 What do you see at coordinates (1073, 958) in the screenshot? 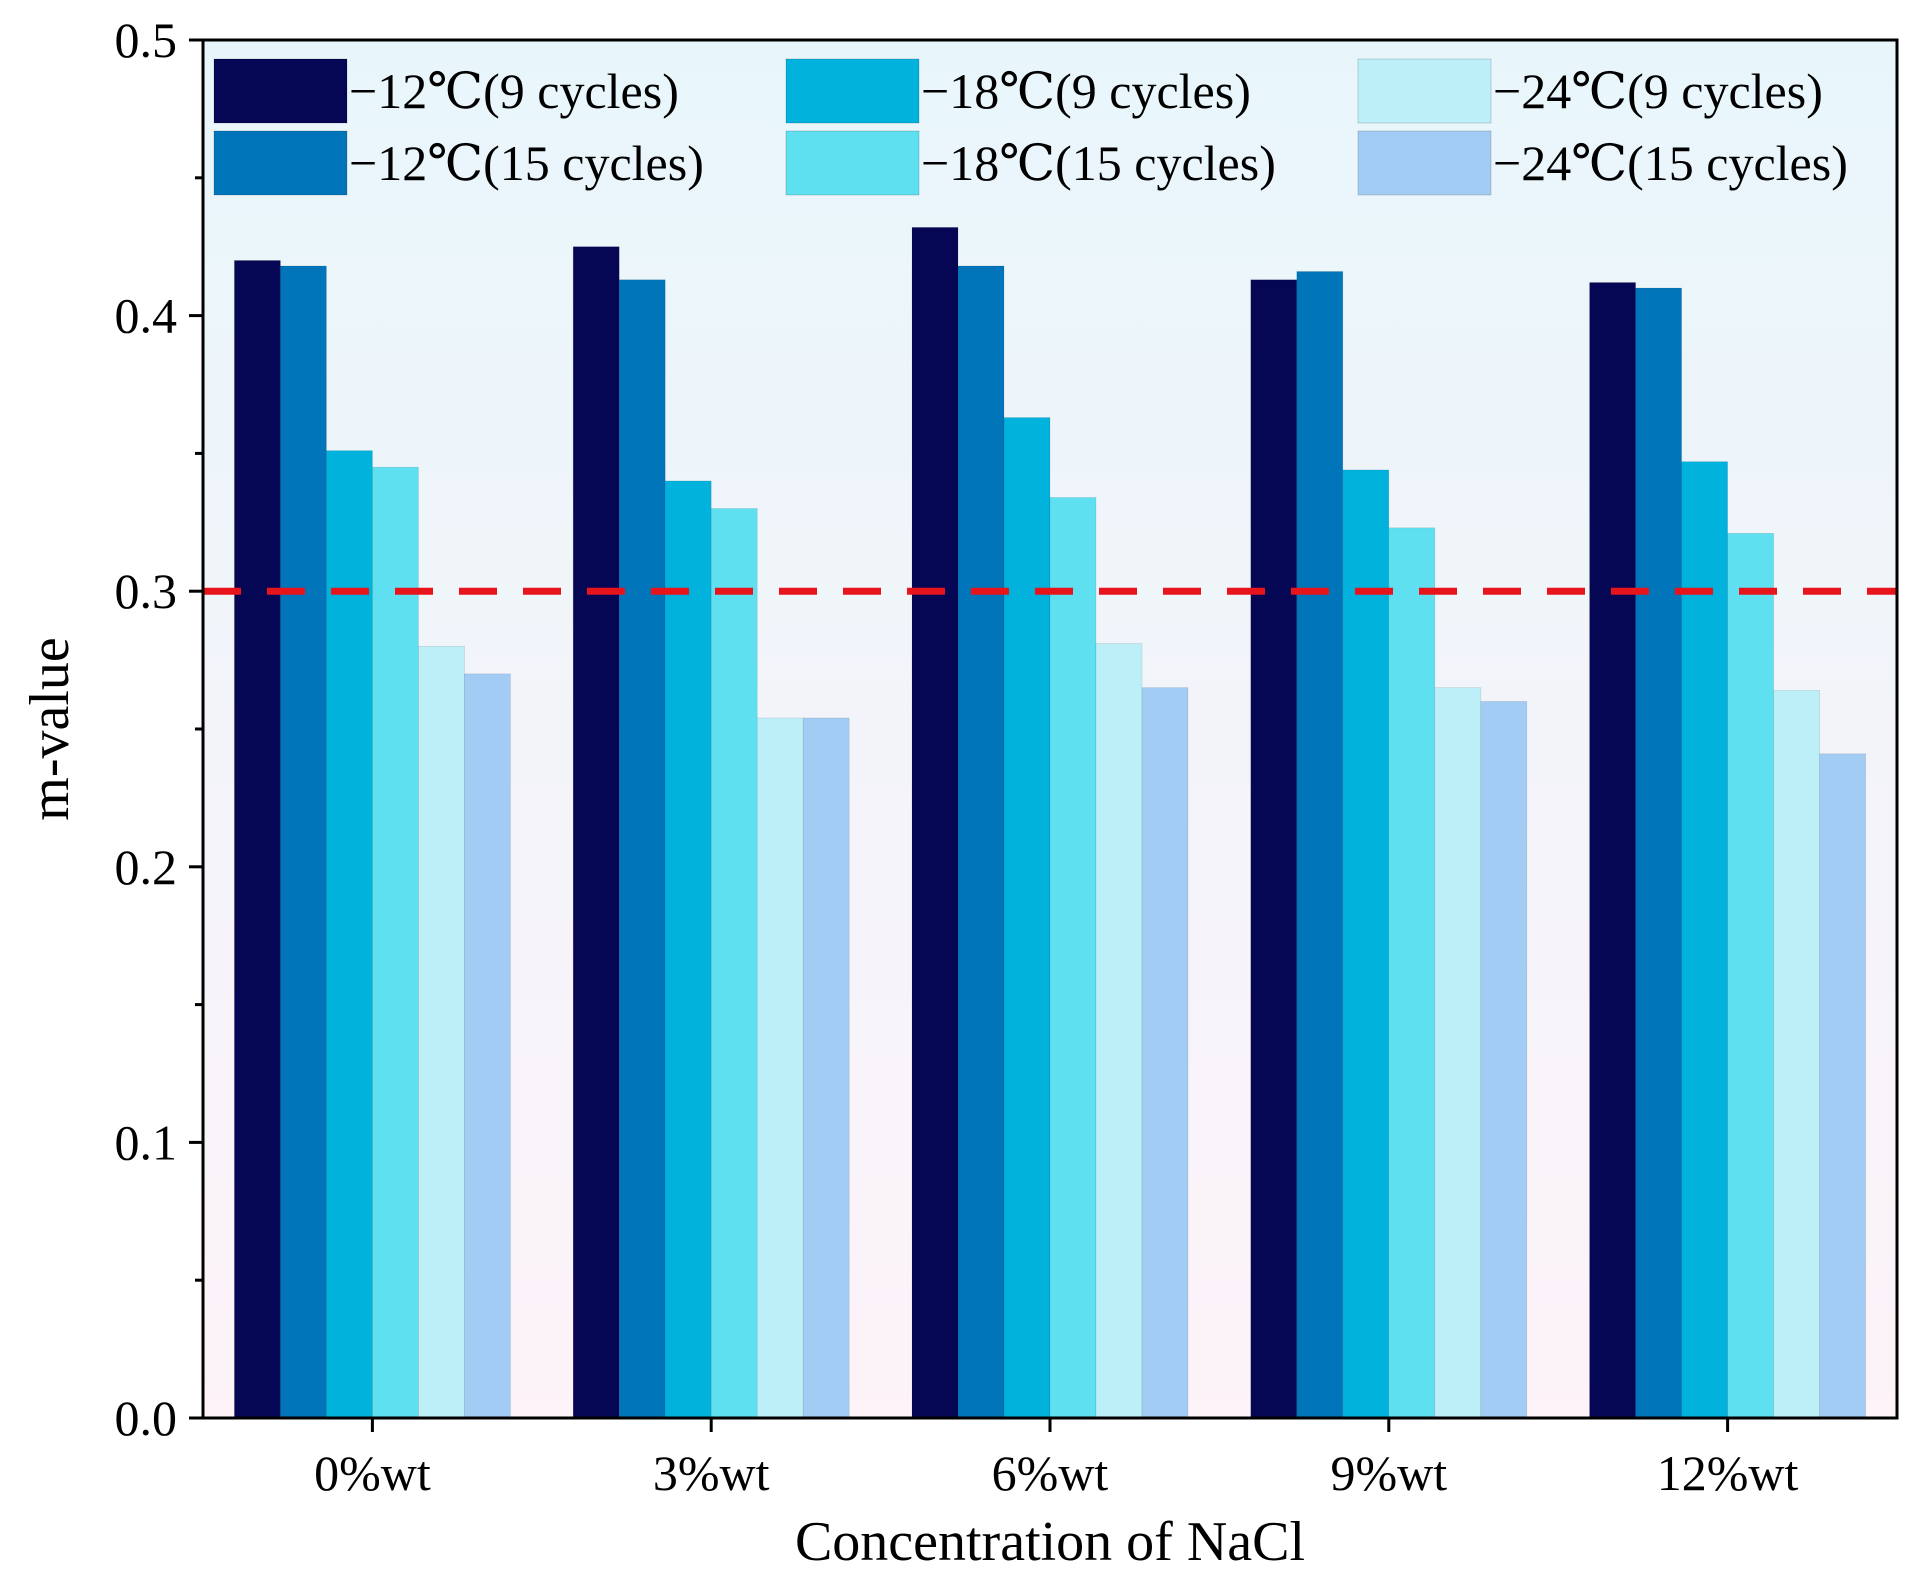
I see `bar-6%wt-series-3` at bounding box center [1073, 958].